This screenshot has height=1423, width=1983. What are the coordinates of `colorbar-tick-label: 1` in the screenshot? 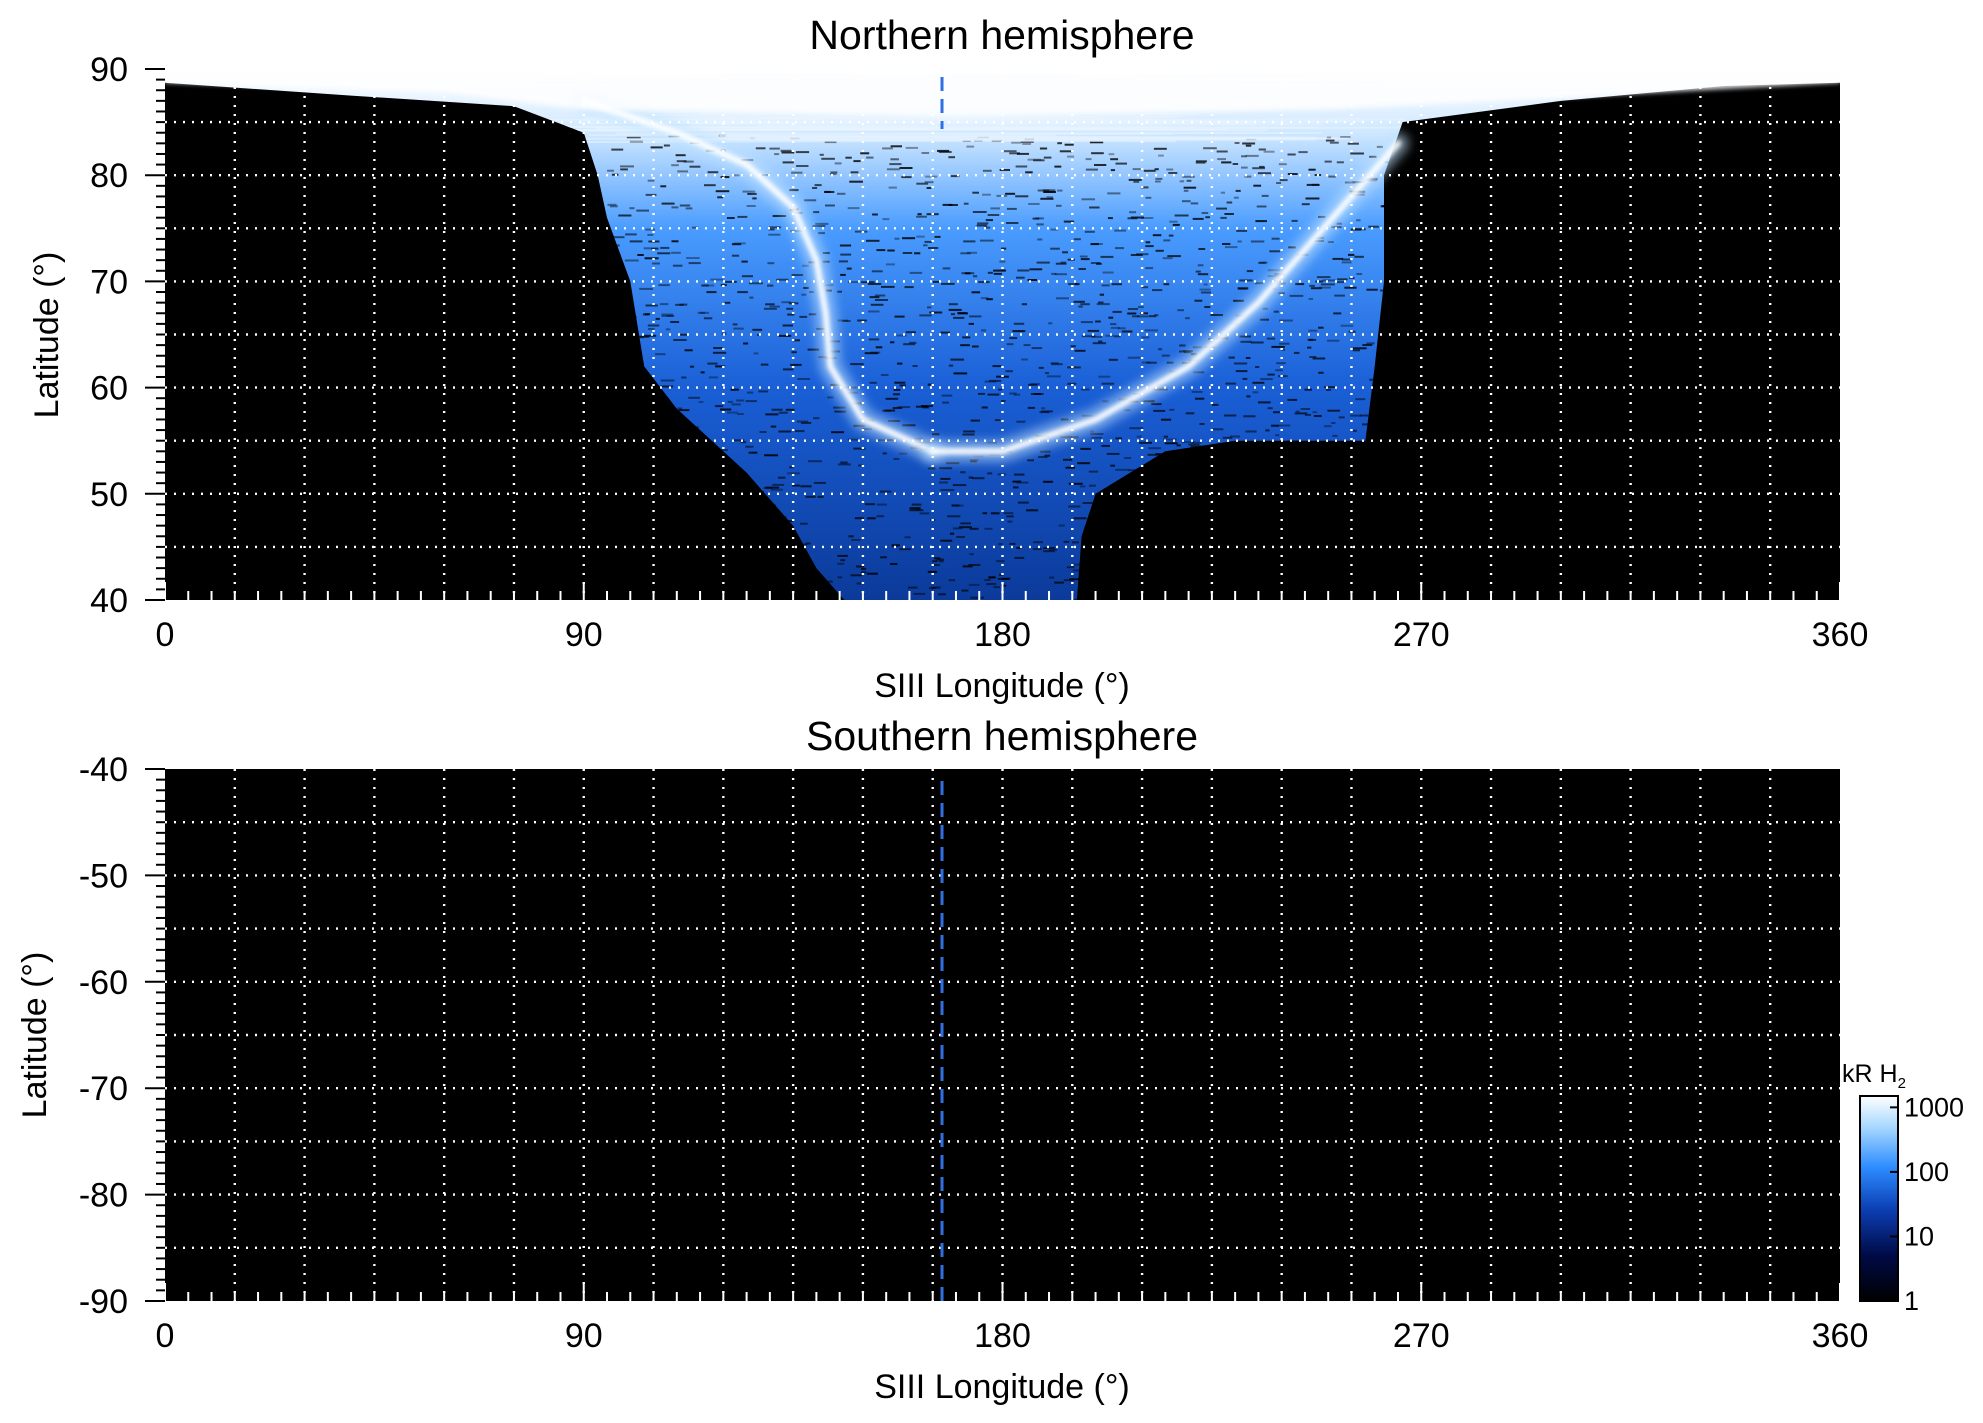 It's located at (1911, 1301).